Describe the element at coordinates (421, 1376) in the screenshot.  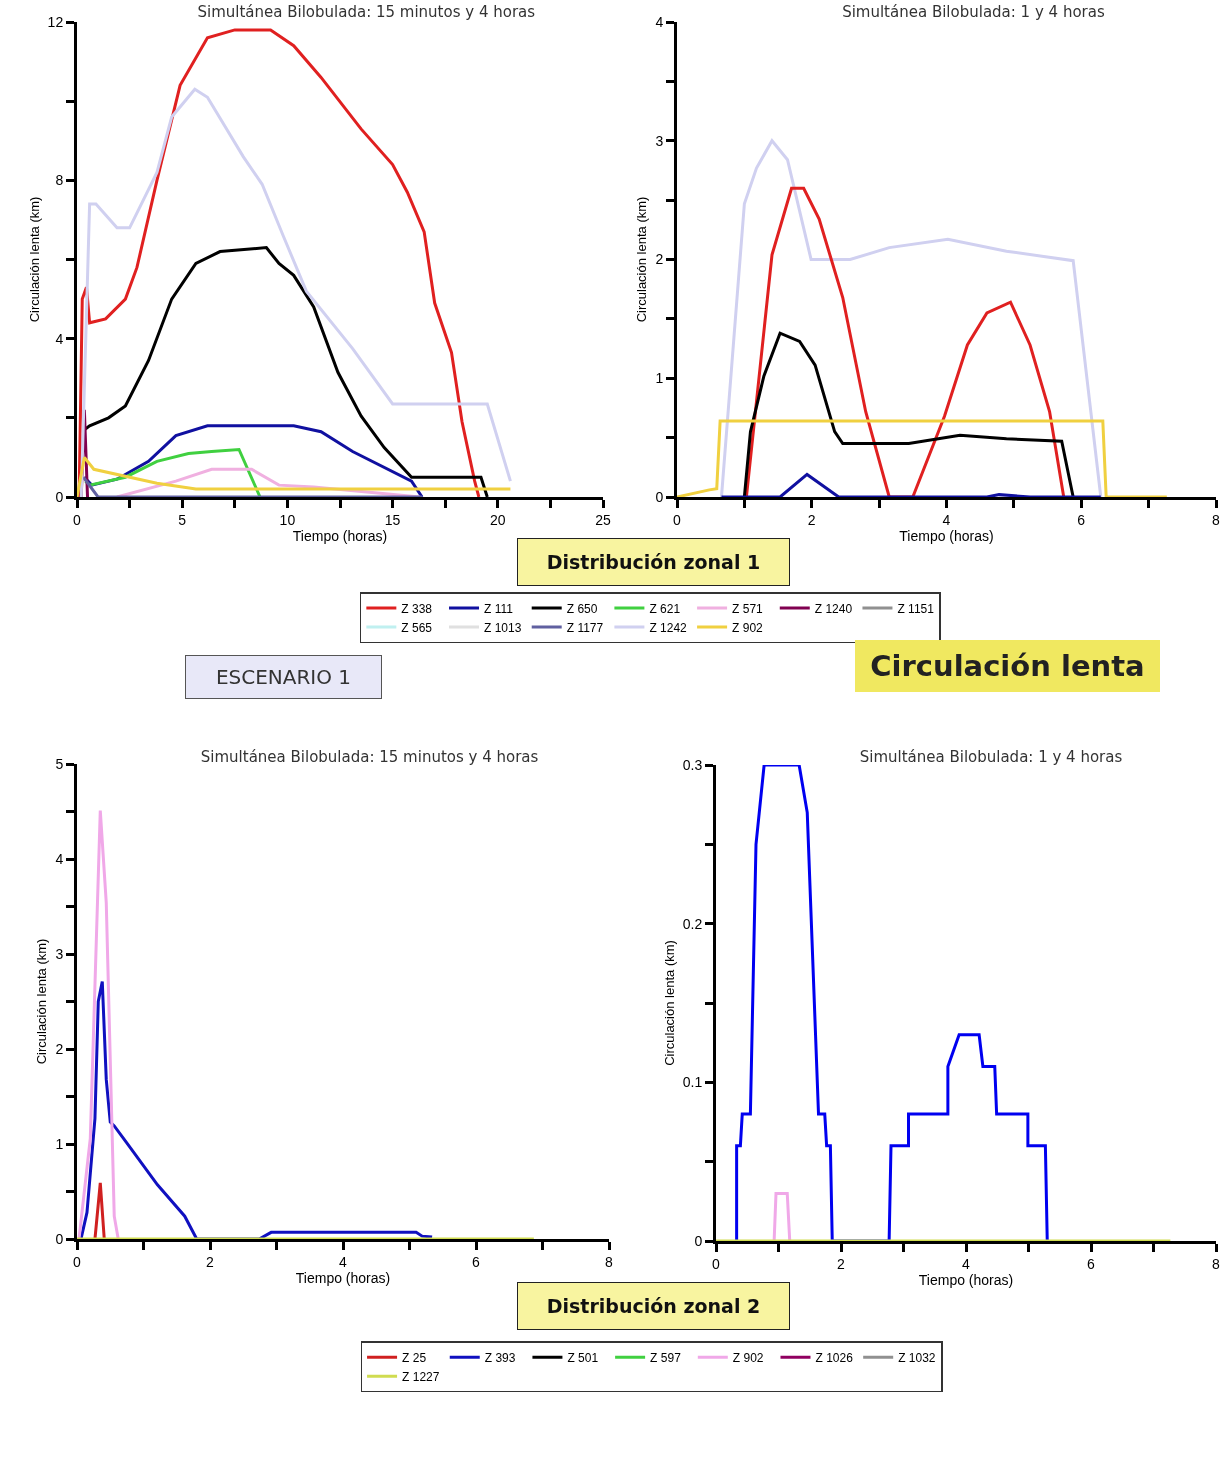
I see `legend-label: Z 1227` at that location.